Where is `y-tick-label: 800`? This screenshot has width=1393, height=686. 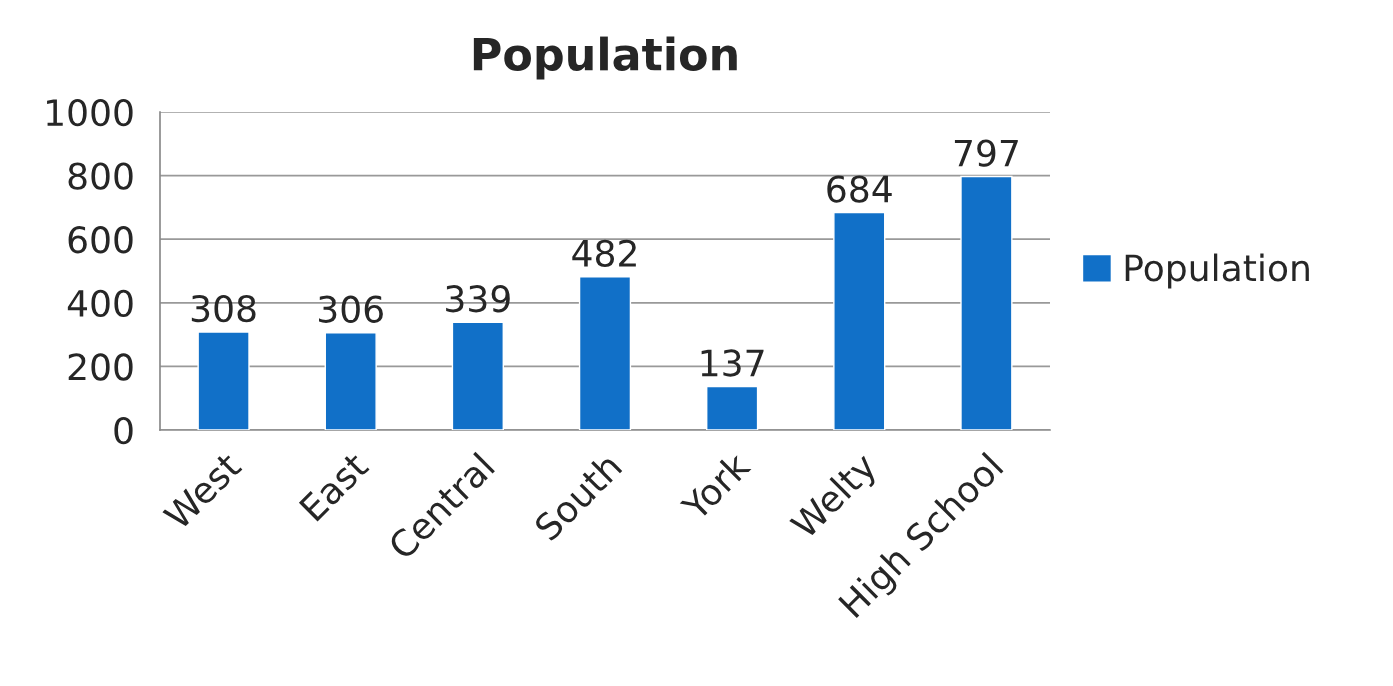
y-tick-label: 800 is located at coordinates (100, 176).